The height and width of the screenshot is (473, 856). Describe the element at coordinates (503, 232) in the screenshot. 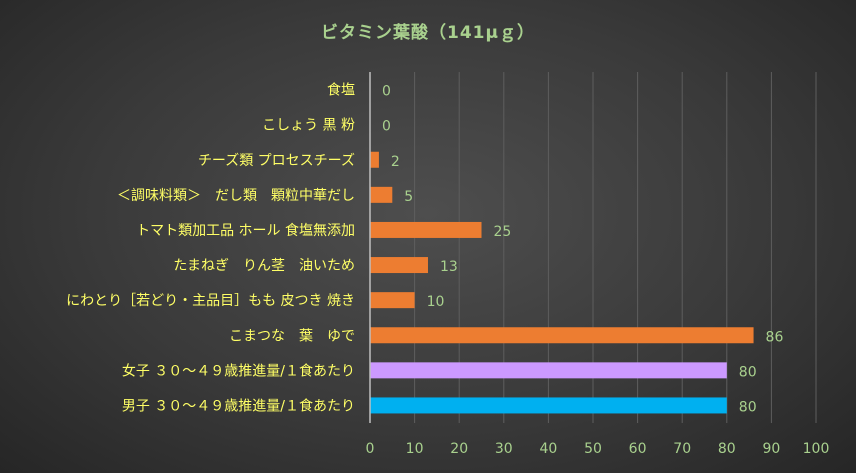

I see `data-label: 25` at that location.